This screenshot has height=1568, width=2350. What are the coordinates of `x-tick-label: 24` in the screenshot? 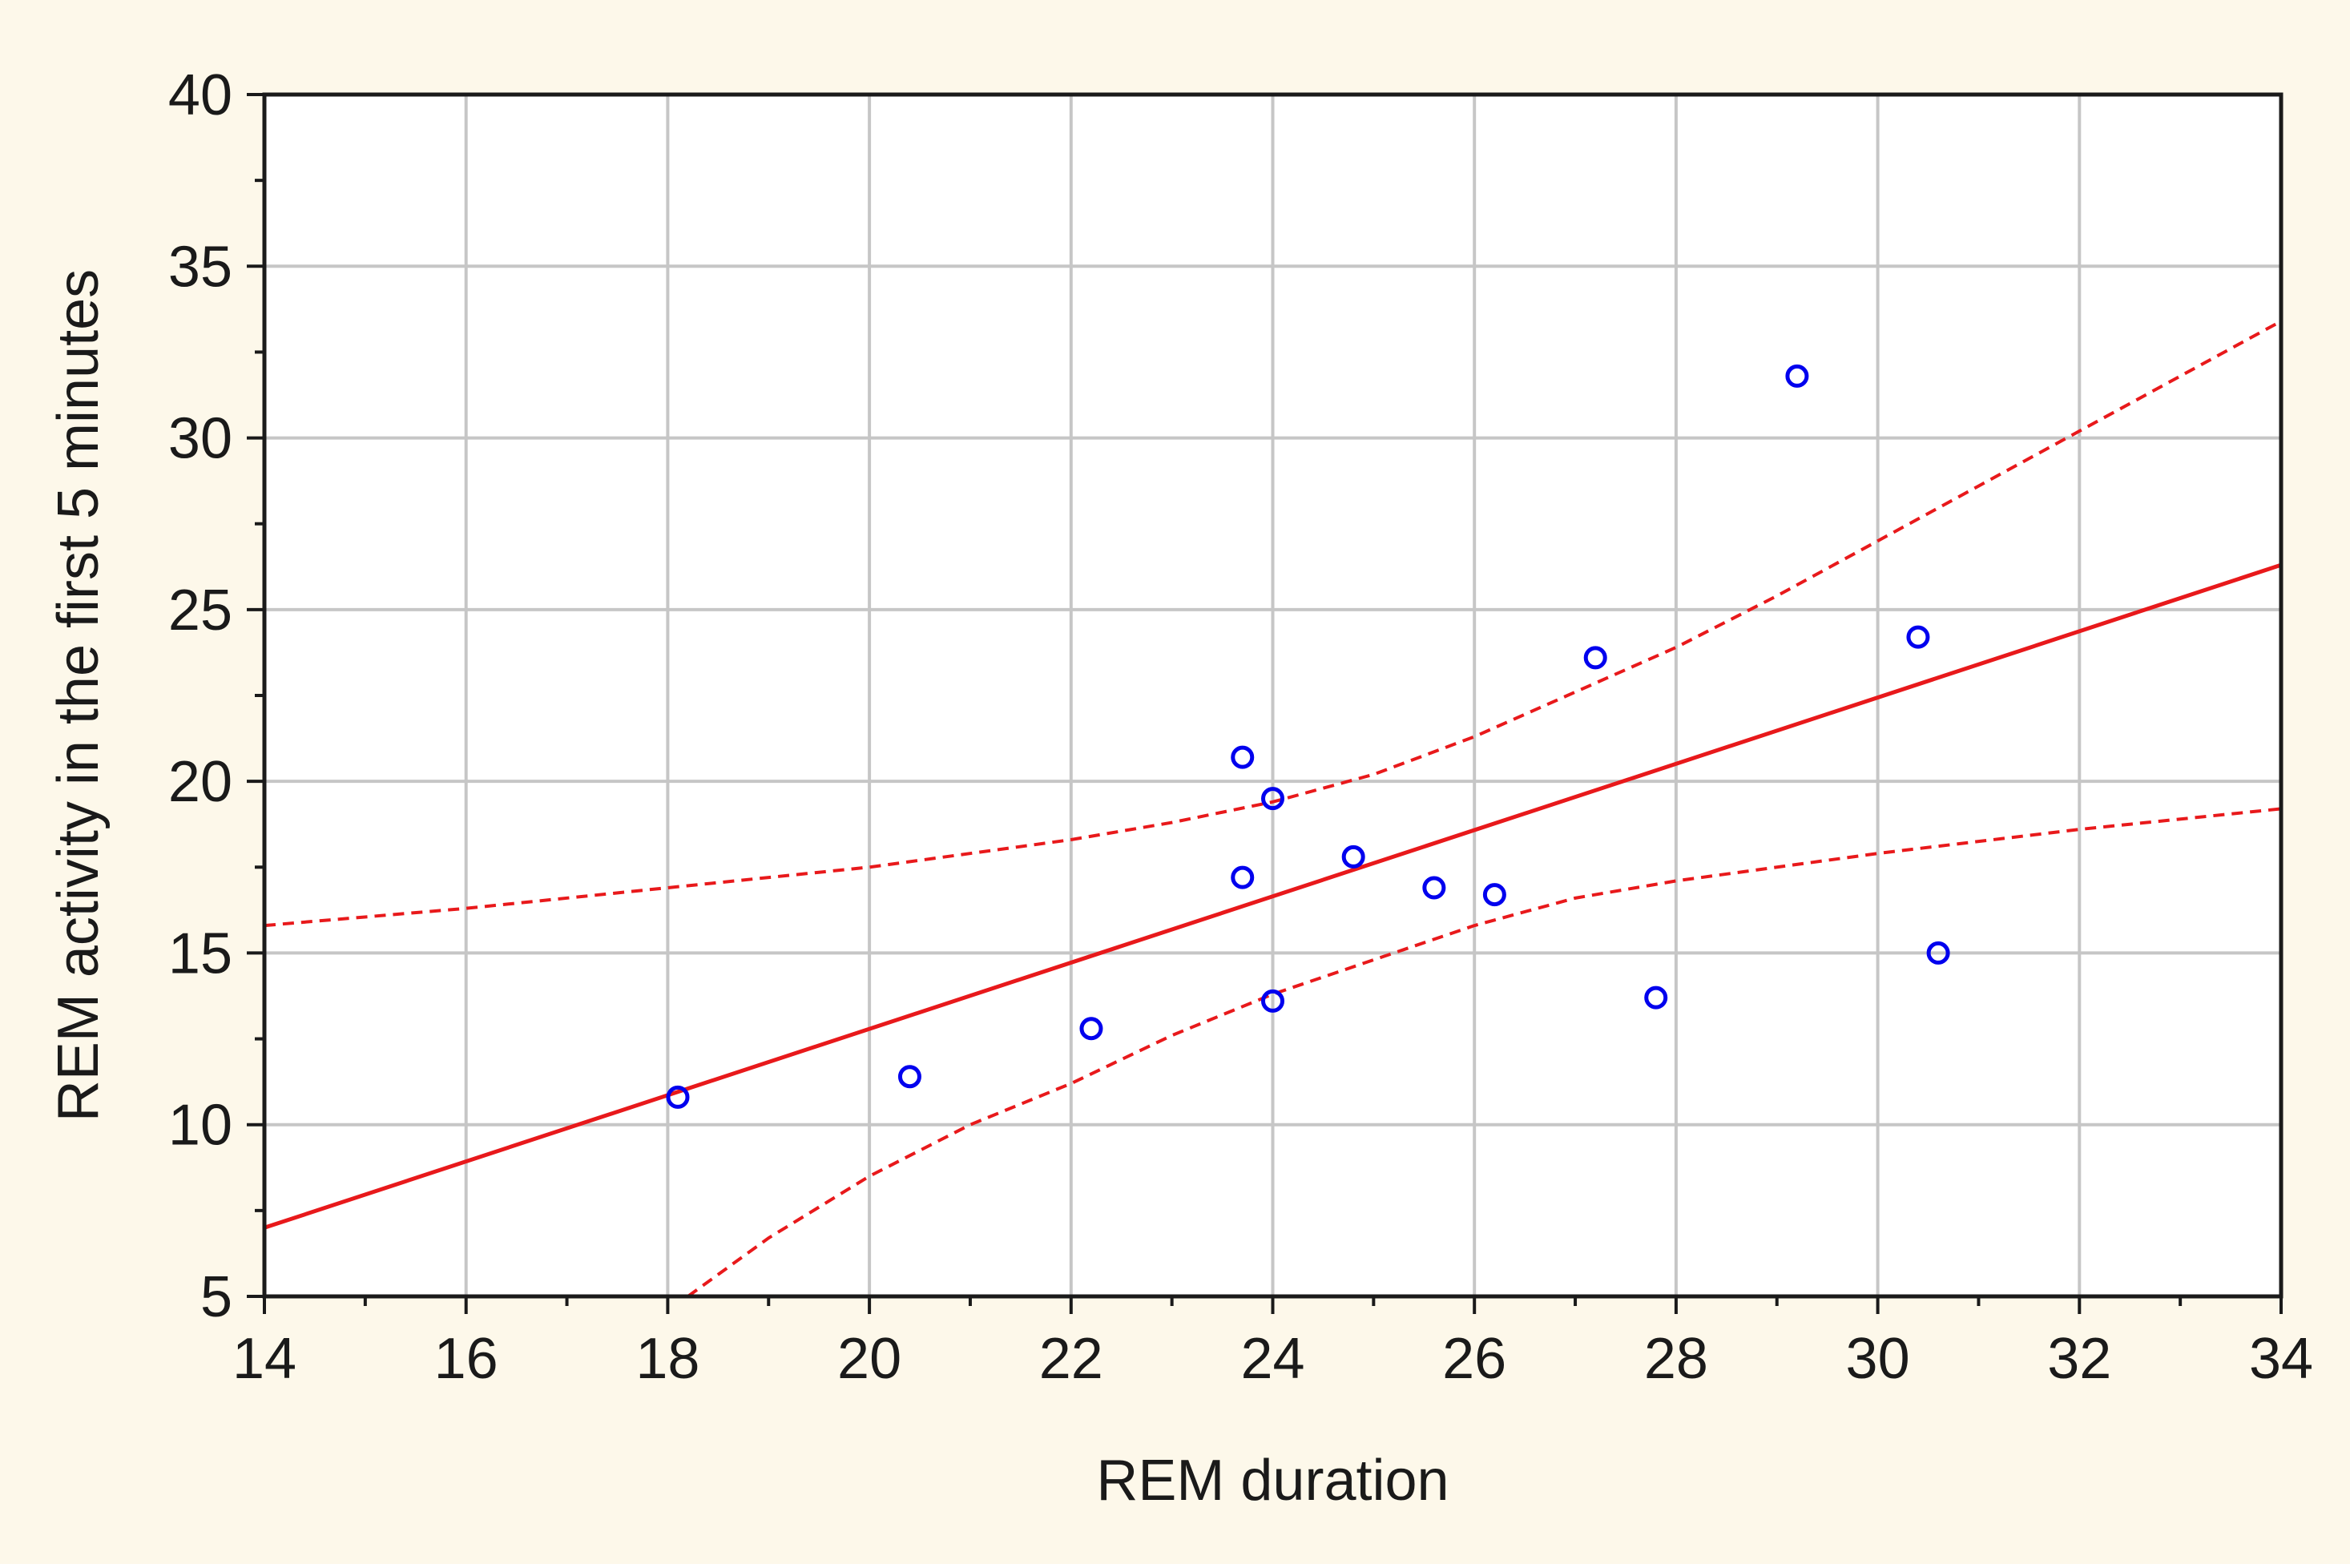 It's located at (1272, 1359).